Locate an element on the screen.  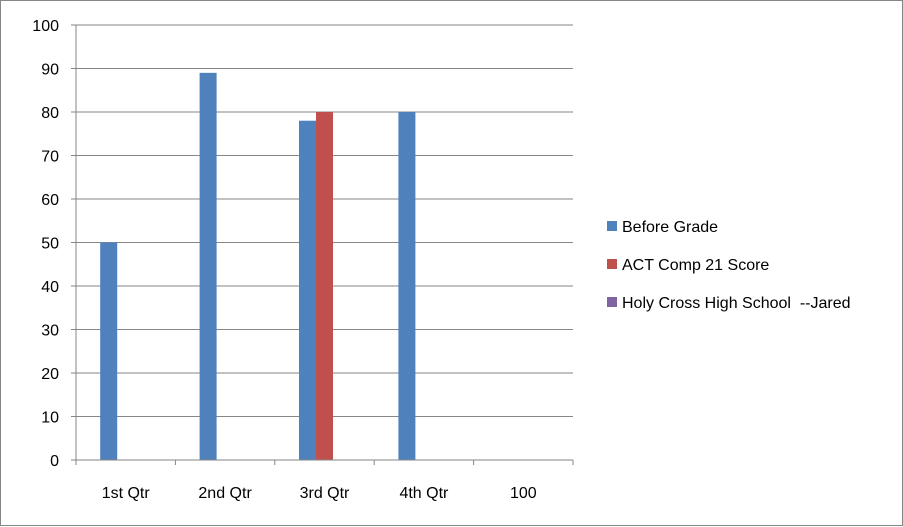
y-tick-label: 100 is located at coordinates (45, 26).